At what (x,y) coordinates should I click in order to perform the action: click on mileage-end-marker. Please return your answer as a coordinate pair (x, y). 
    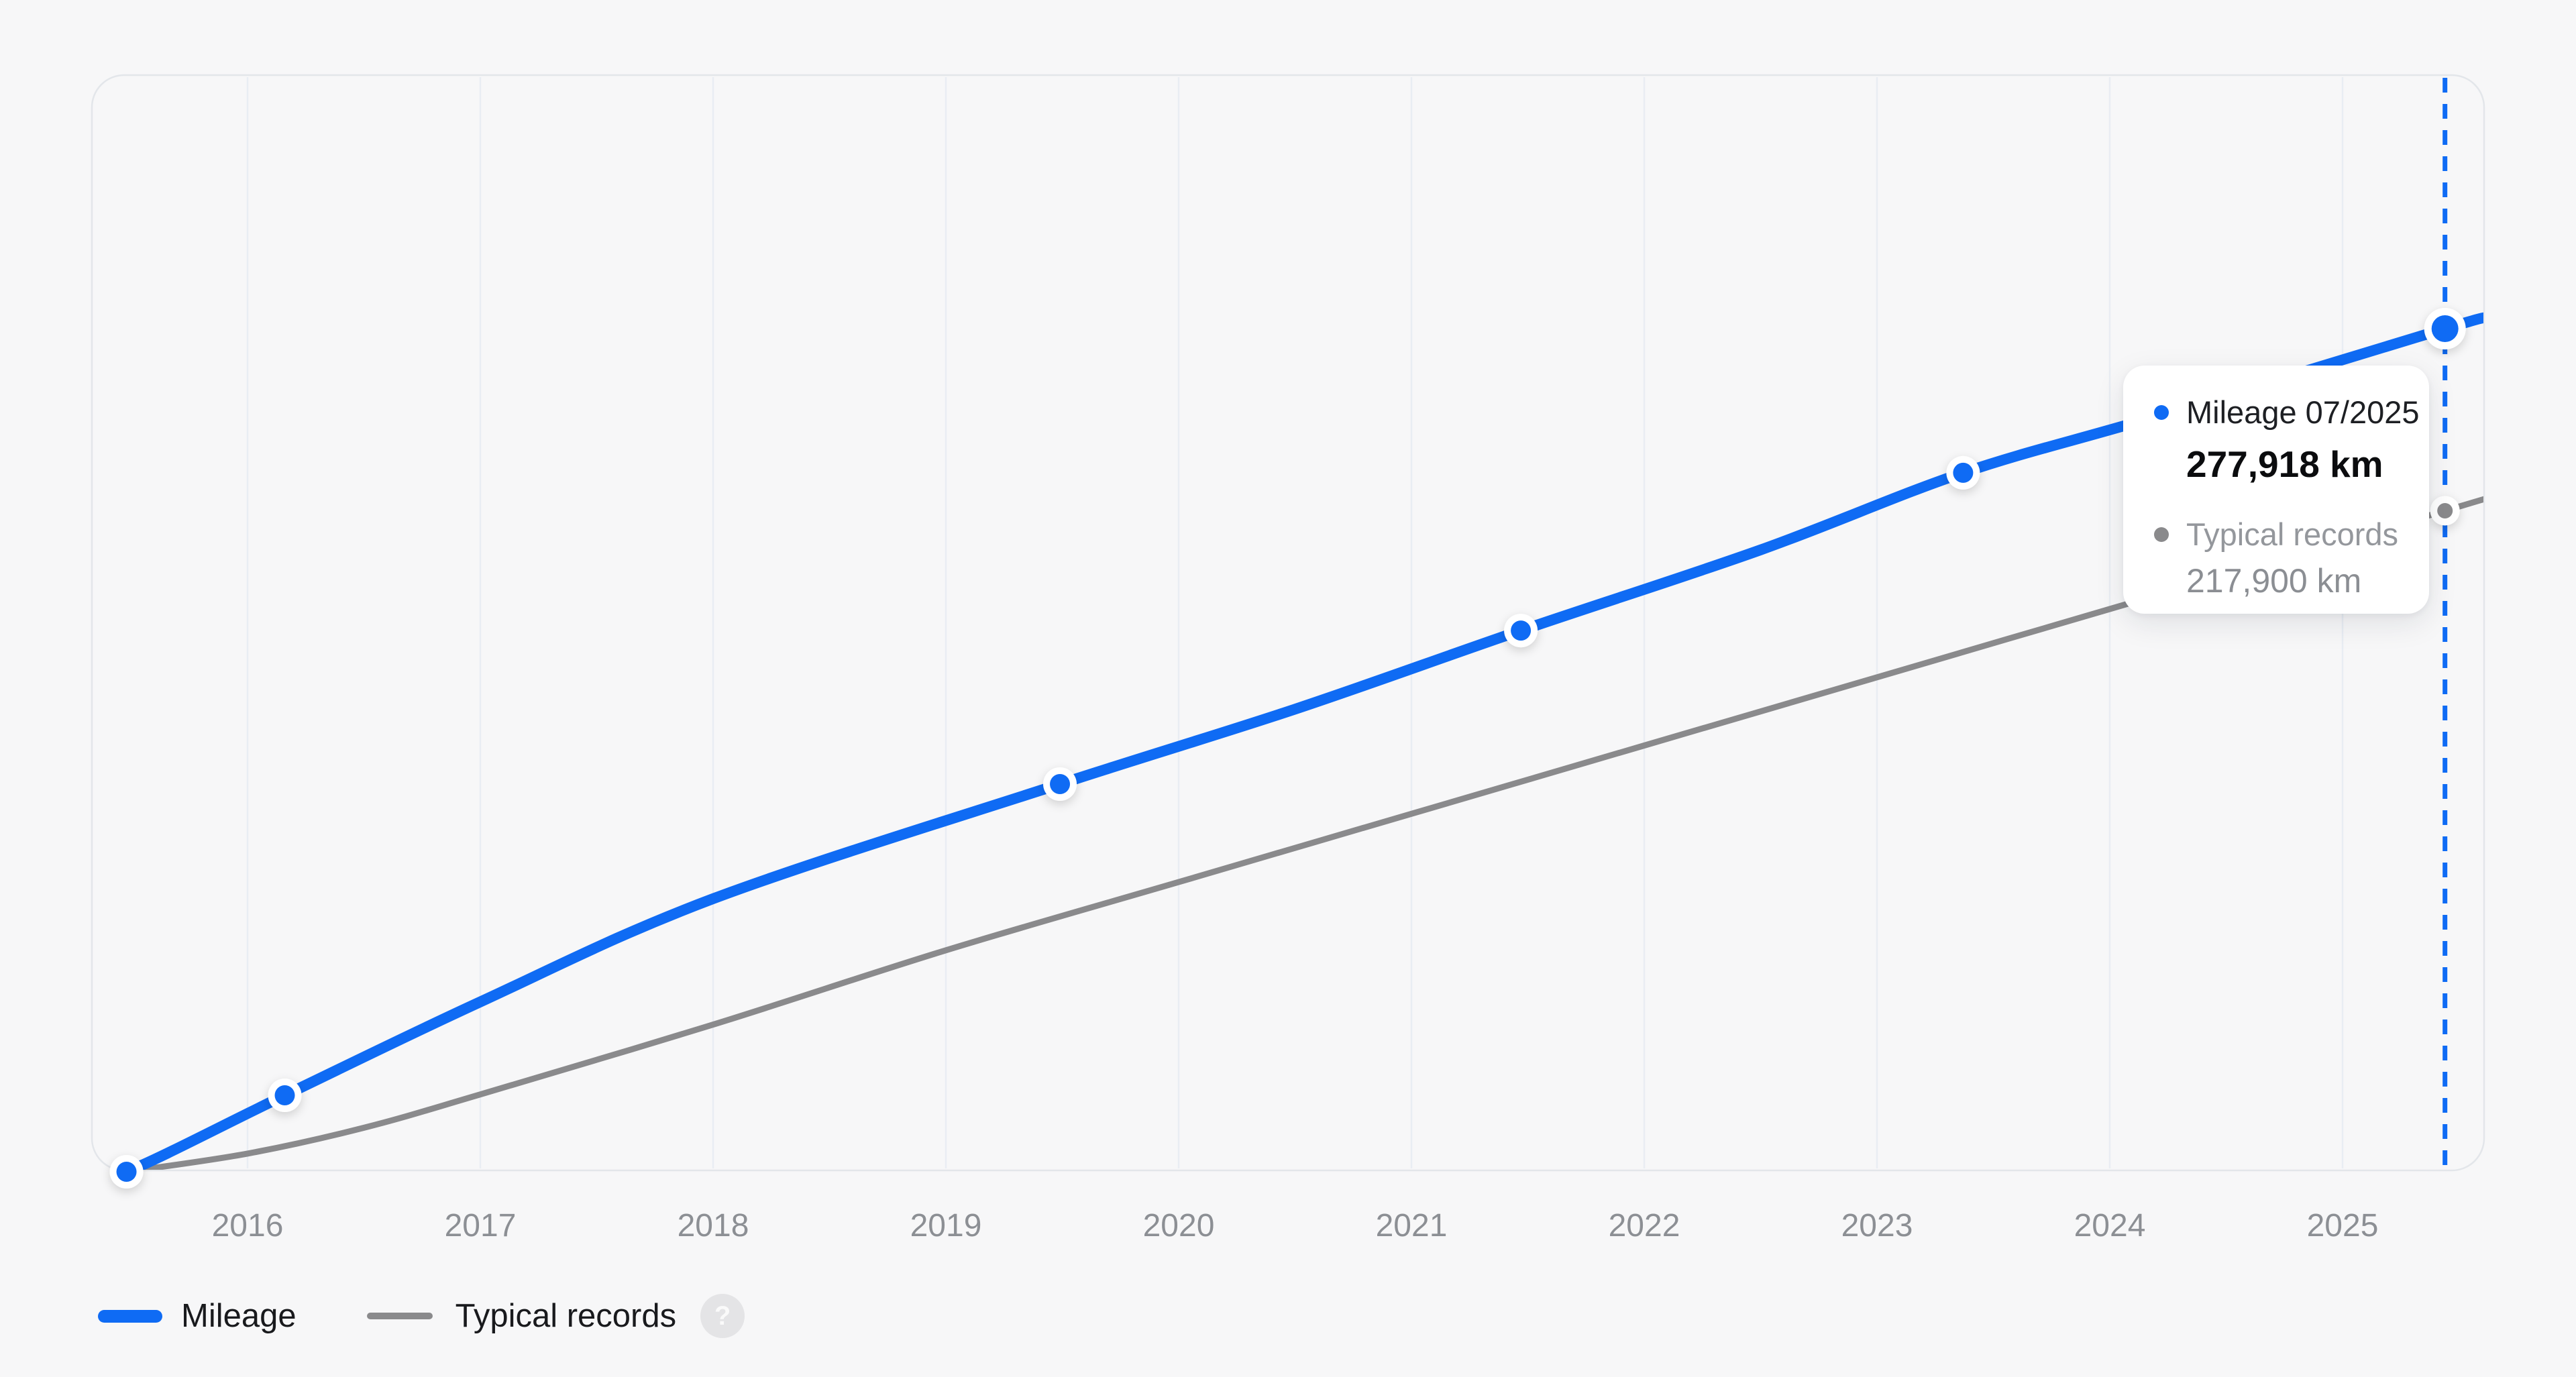
    Looking at the image, I should click on (2445, 328).